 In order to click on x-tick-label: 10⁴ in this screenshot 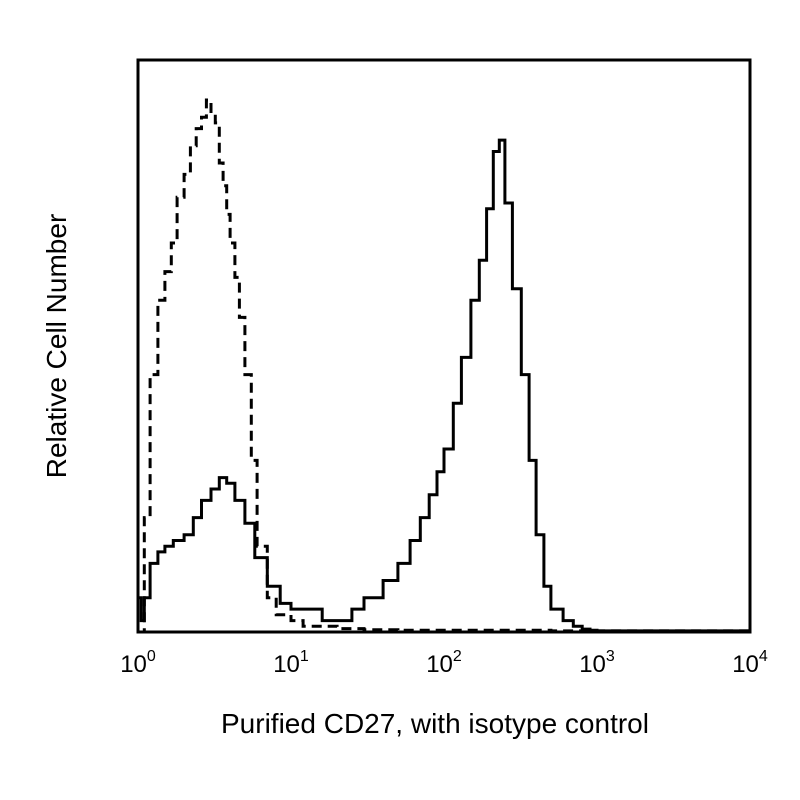, I will do `click(750, 663)`.